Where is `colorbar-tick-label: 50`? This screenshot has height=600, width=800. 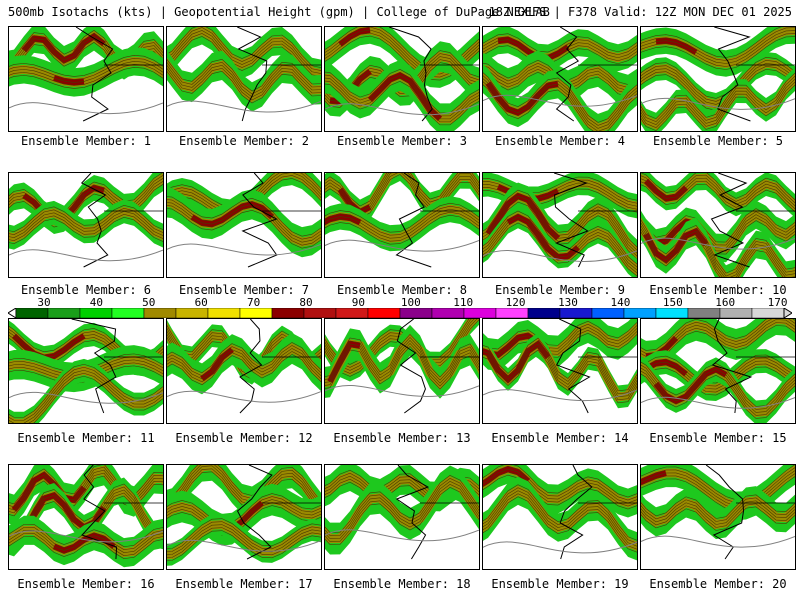 colorbar-tick-label: 50 is located at coordinates (149, 302).